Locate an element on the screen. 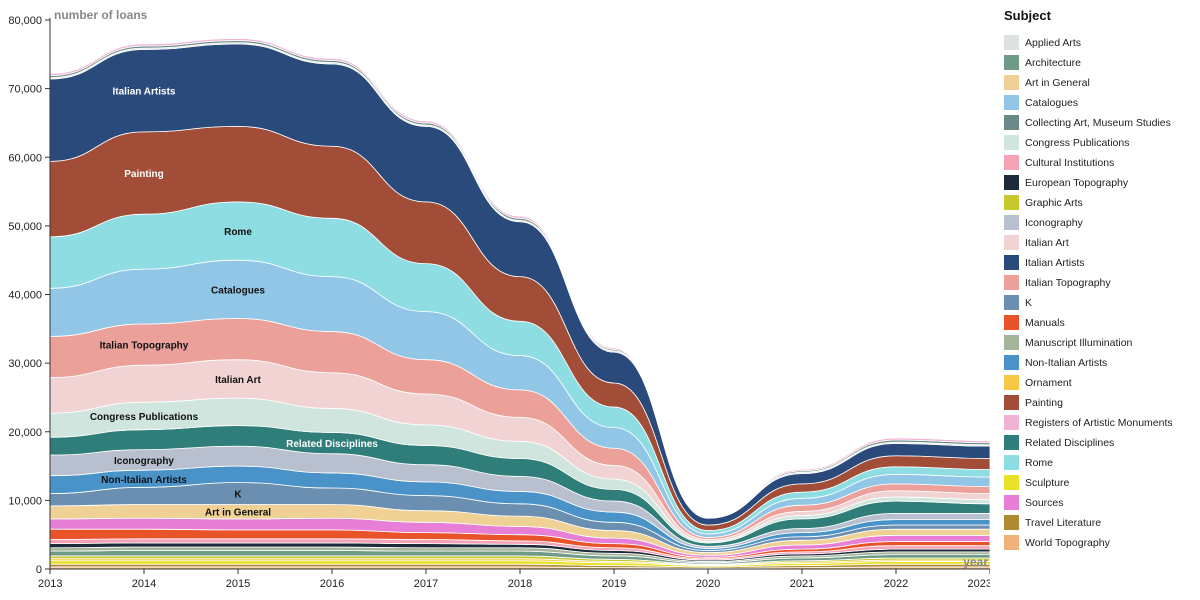 The width and height of the screenshot is (1200, 600). x-tick-label: 2017 is located at coordinates (426, 584).